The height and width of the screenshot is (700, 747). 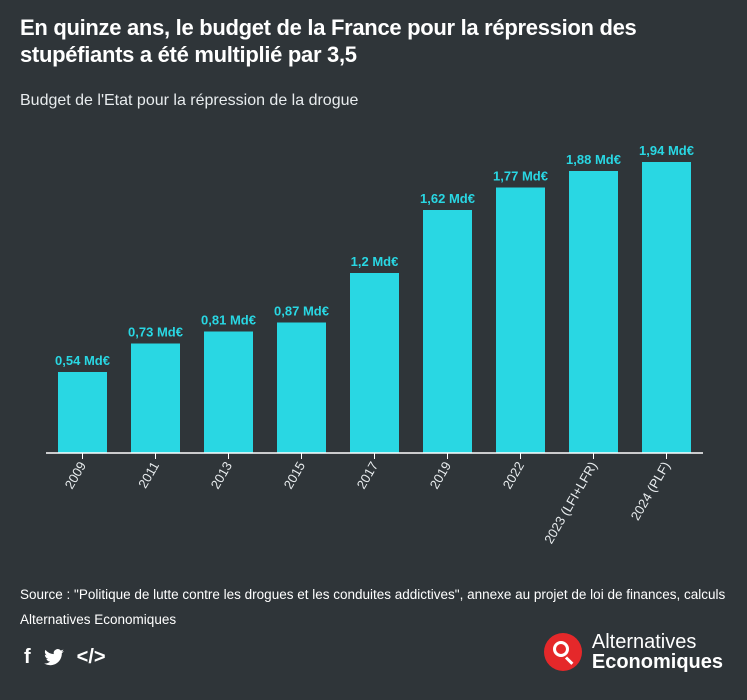 What do you see at coordinates (644, 642) in the screenshot?
I see `brand-line1: Alternatives` at bounding box center [644, 642].